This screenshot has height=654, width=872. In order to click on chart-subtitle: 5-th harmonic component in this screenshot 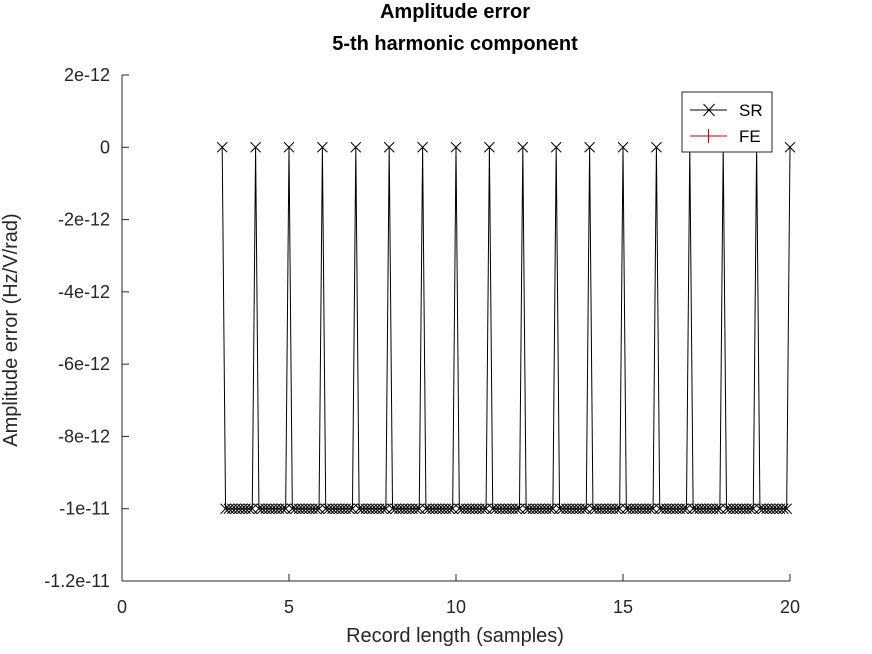, I will do `click(455, 44)`.